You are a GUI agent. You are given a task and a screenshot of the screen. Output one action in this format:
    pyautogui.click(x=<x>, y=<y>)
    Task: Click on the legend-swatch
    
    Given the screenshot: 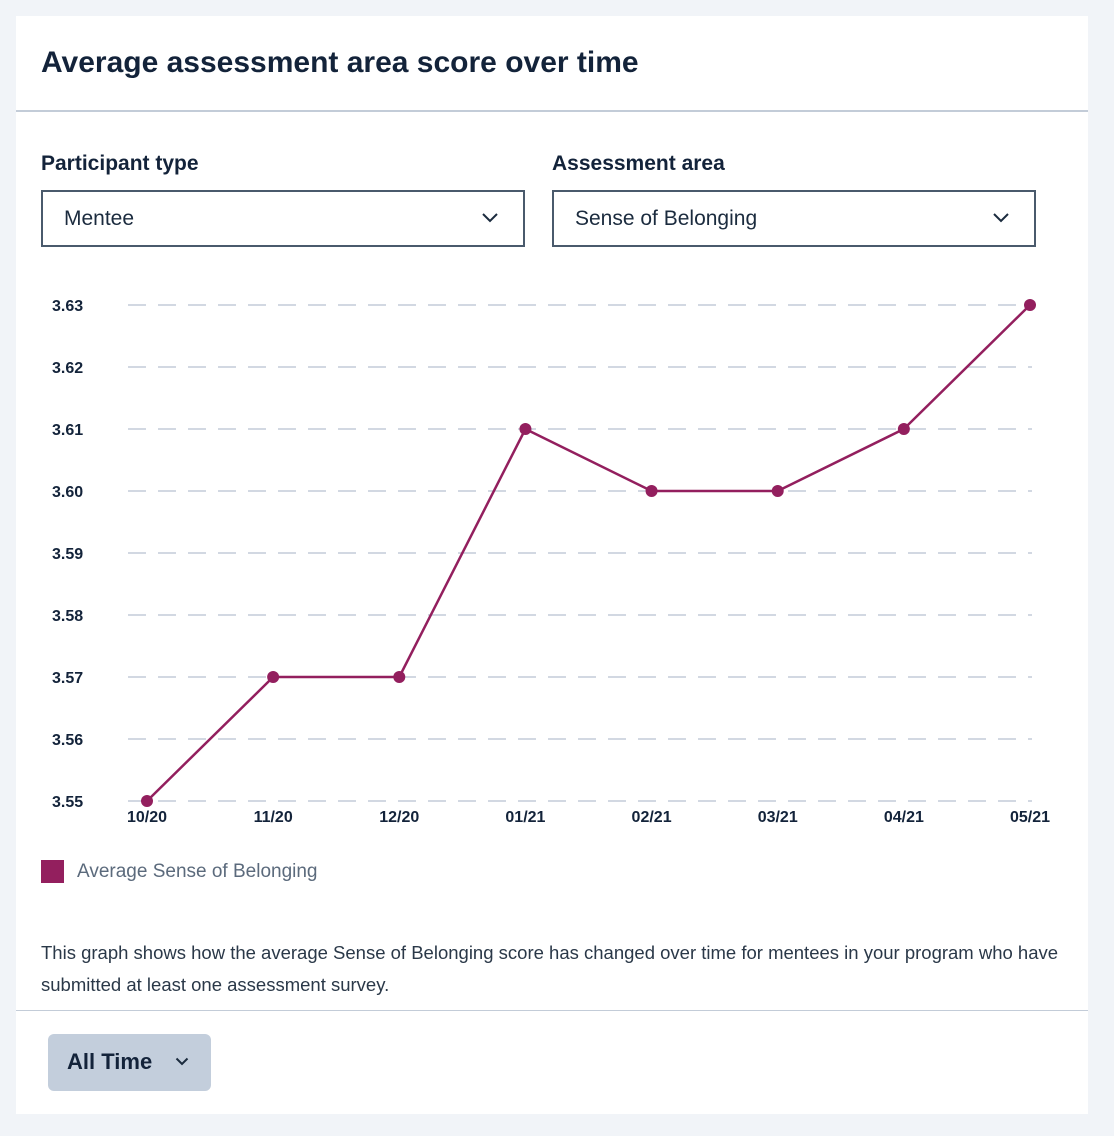 What is the action you would take?
    pyautogui.click(x=52, y=871)
    